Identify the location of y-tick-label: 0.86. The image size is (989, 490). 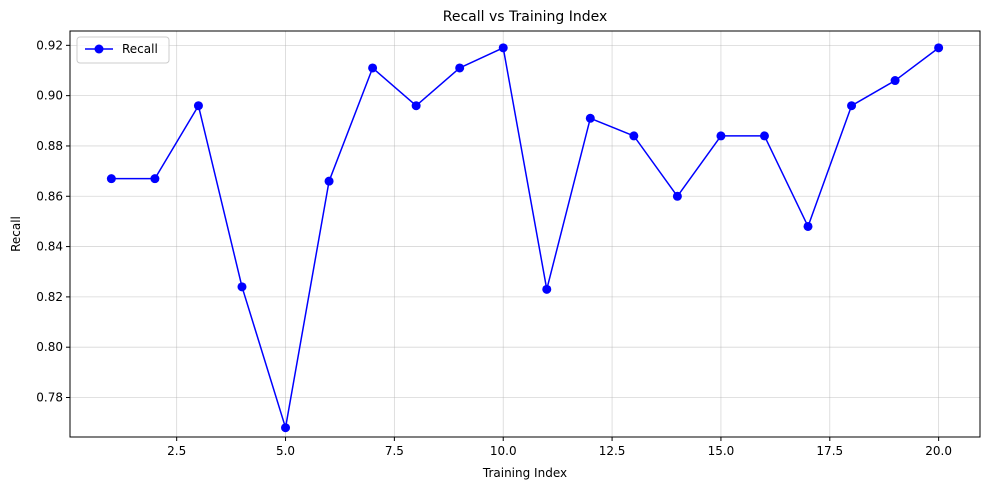
(49, 196).